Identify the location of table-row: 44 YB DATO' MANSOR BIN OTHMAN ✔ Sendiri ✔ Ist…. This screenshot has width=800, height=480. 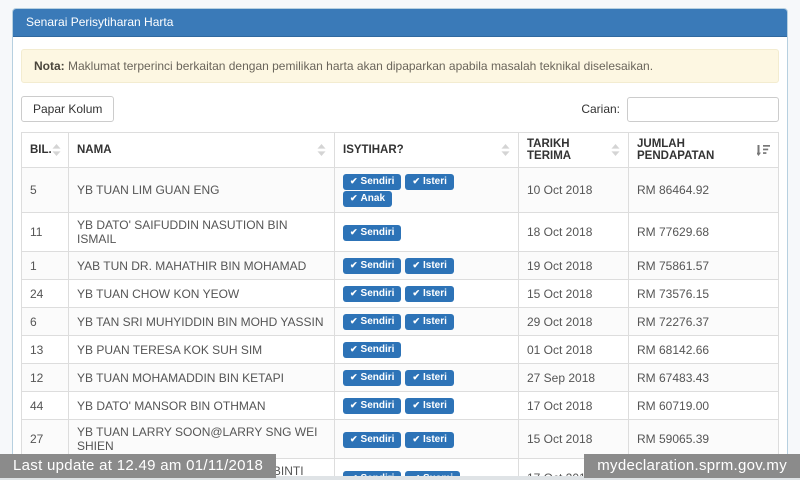
(400, 405).